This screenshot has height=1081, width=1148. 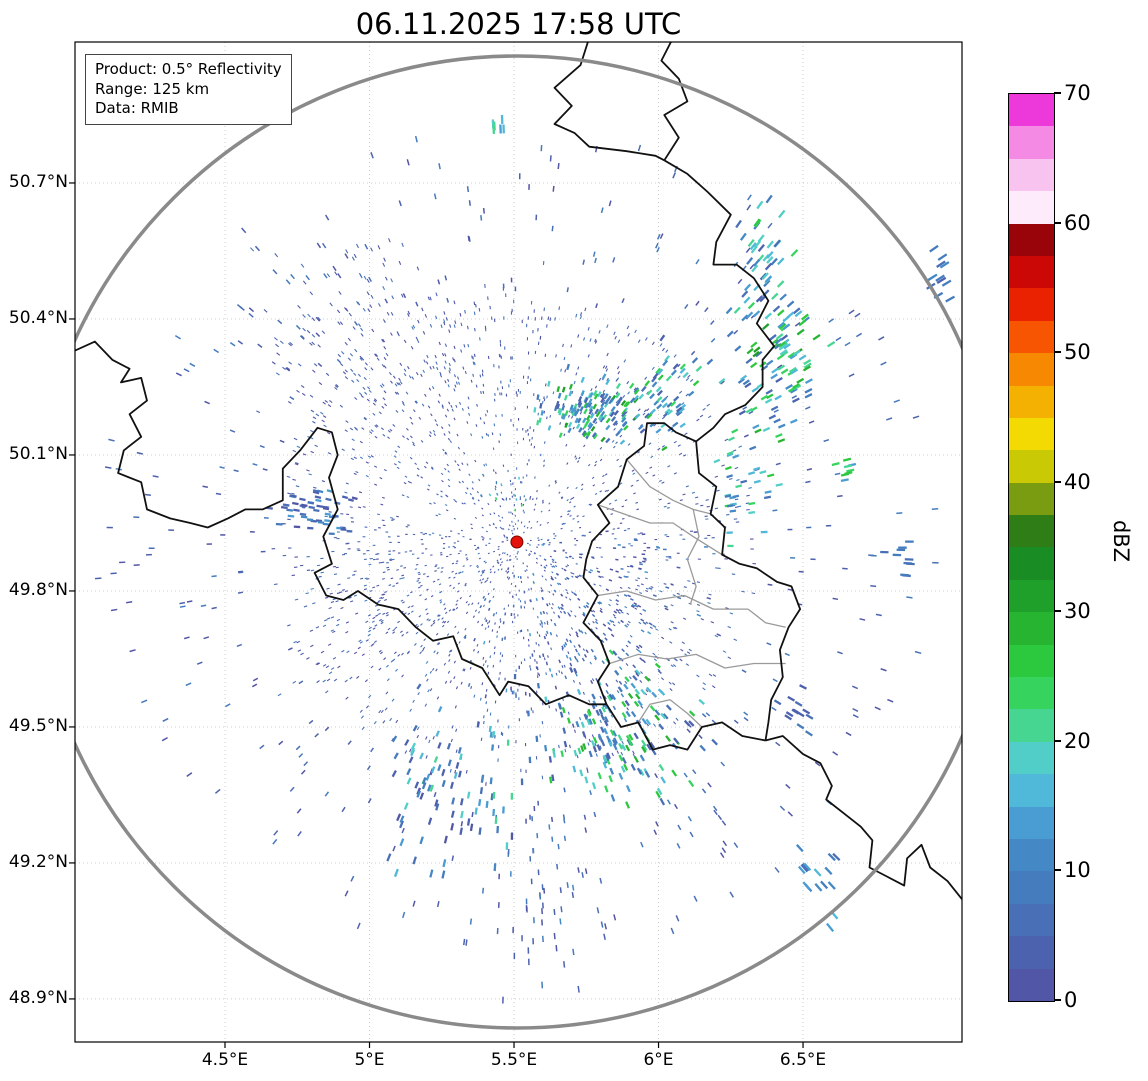 What do you see at coordinates (38, 317) in the screenshot?
I see `y-tick-label: 50.4°N` at bounding box center [38, 317].